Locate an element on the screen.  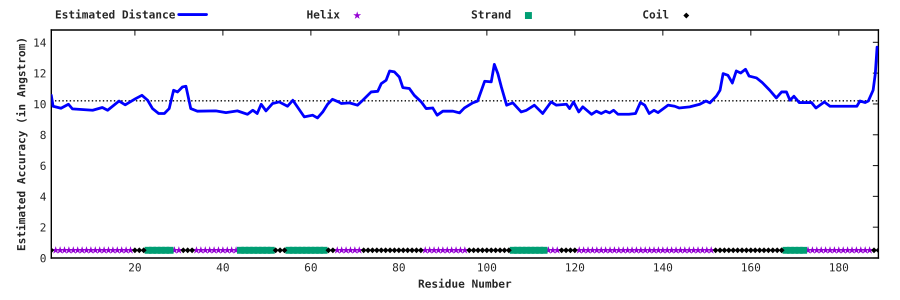
y-tick-label: 4 is located at coordinates (43, 196).